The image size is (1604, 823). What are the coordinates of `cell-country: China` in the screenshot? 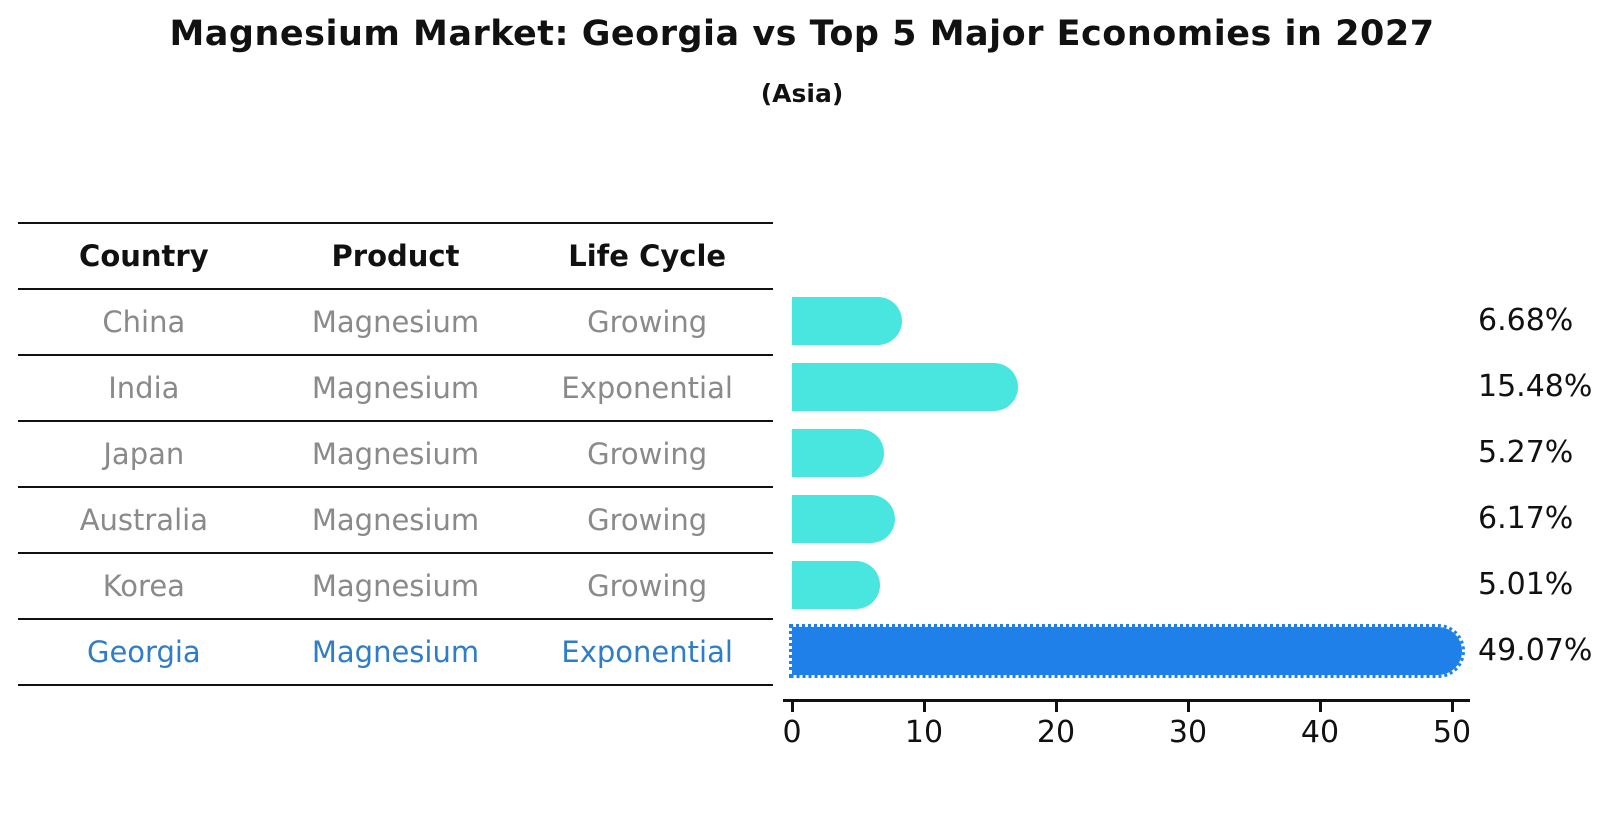 It's located at (144, 322).